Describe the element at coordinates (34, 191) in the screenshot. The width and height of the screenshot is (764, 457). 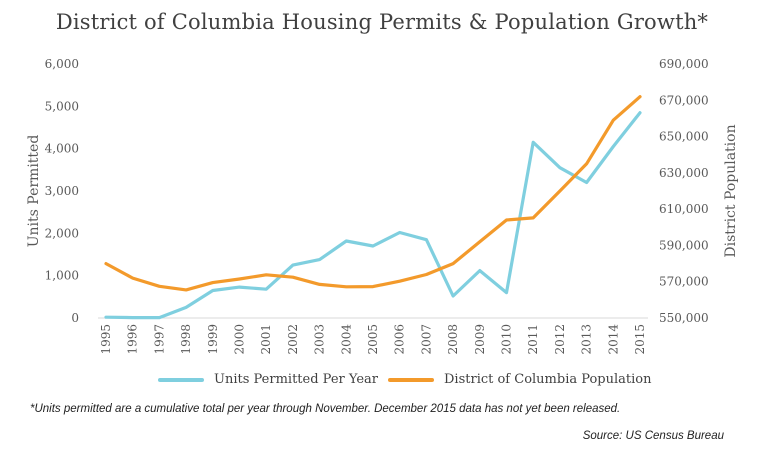
I see `left-axis-title: Units Permitted` at that location.